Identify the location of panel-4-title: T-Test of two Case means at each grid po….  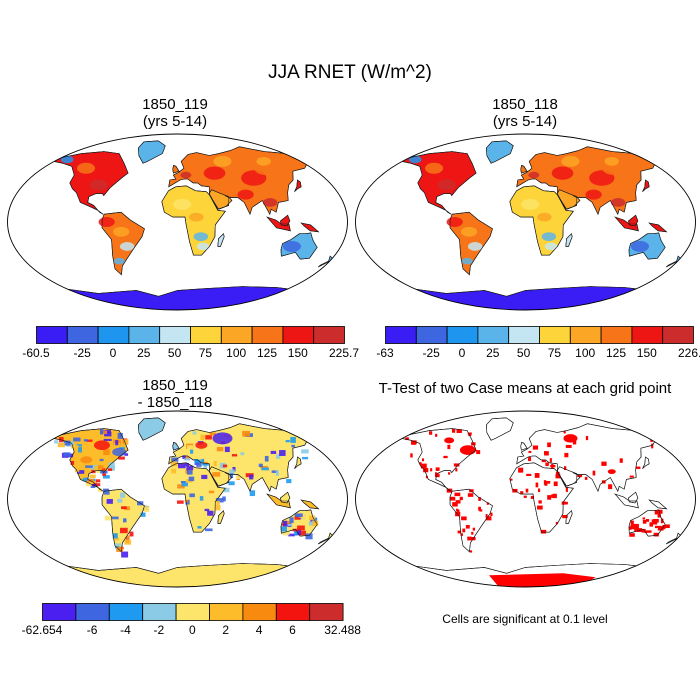
(525, 388).